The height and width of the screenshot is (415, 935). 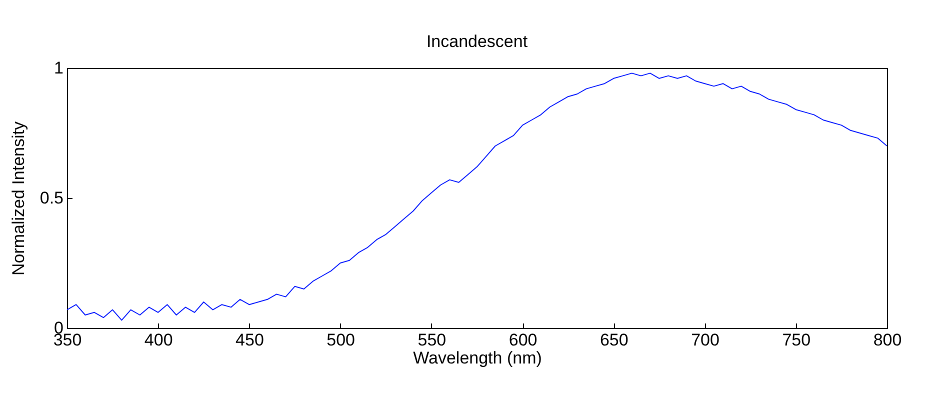 What do you see at coordinates (796, 340) in the screenshot?
I see `x-tick-label: 750` at bounding box center [796, 340].